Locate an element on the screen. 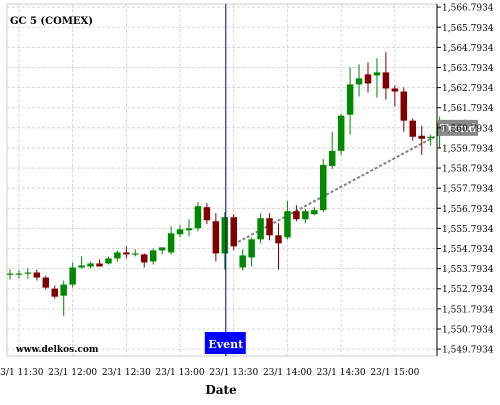 This screenshot has width=500, height=405. y-tick-label: 1,563.7934 is located at coordinates (468, 69).